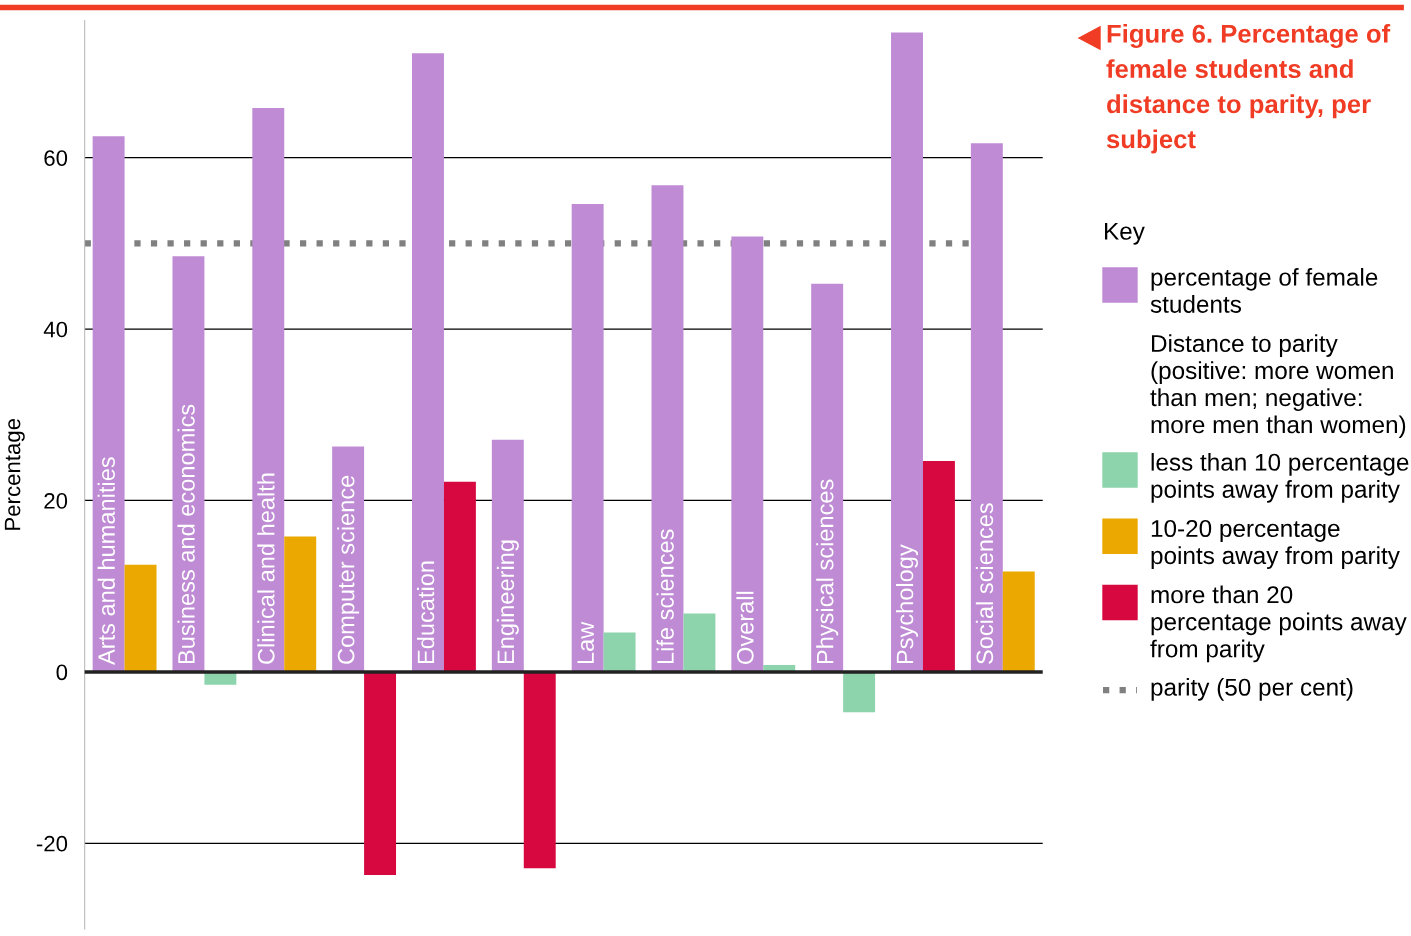  I want to click on legend-label: more than 20 percentage points away from parity, so click(1278, 624).